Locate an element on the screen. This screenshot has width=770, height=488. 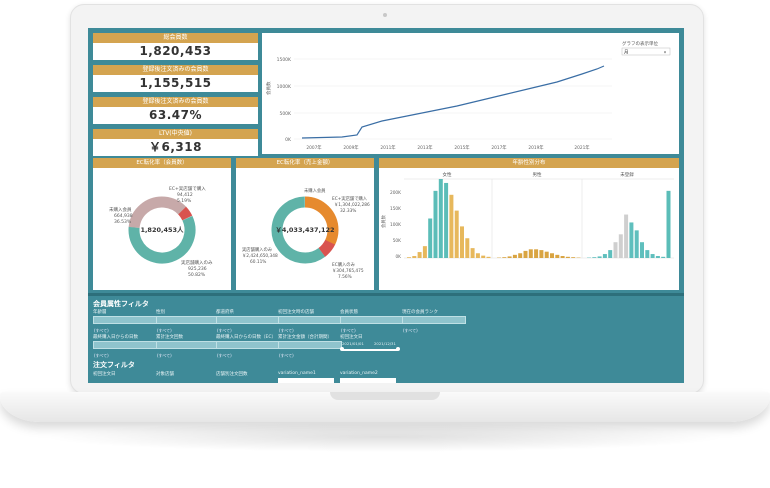
filter-rank-select: (すべて) is located at coordinates (434, 324).